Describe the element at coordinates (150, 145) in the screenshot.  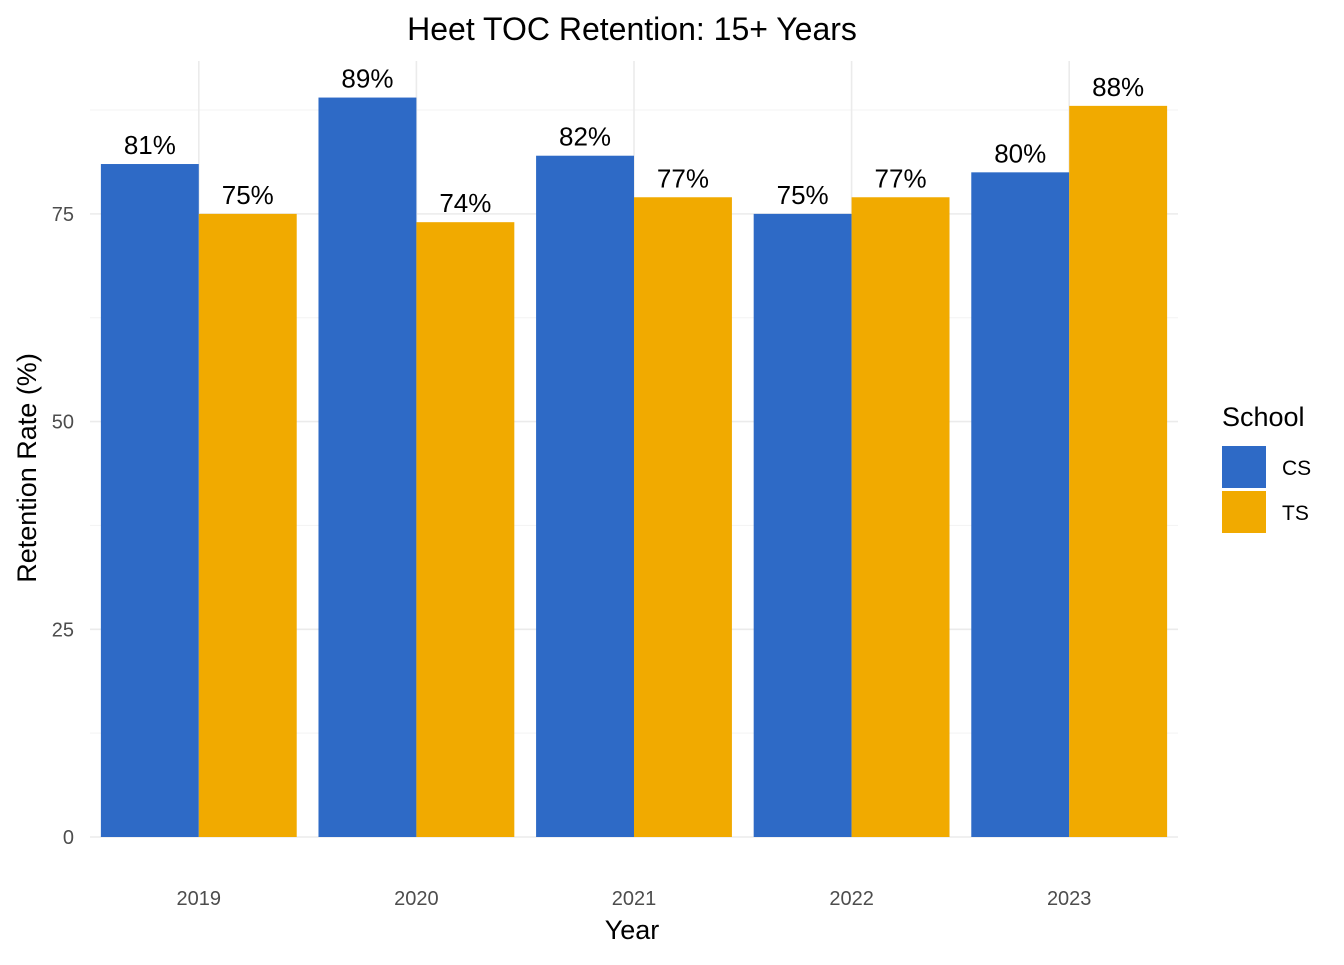
I see `data-label-cs-2019: 81%` at that location.